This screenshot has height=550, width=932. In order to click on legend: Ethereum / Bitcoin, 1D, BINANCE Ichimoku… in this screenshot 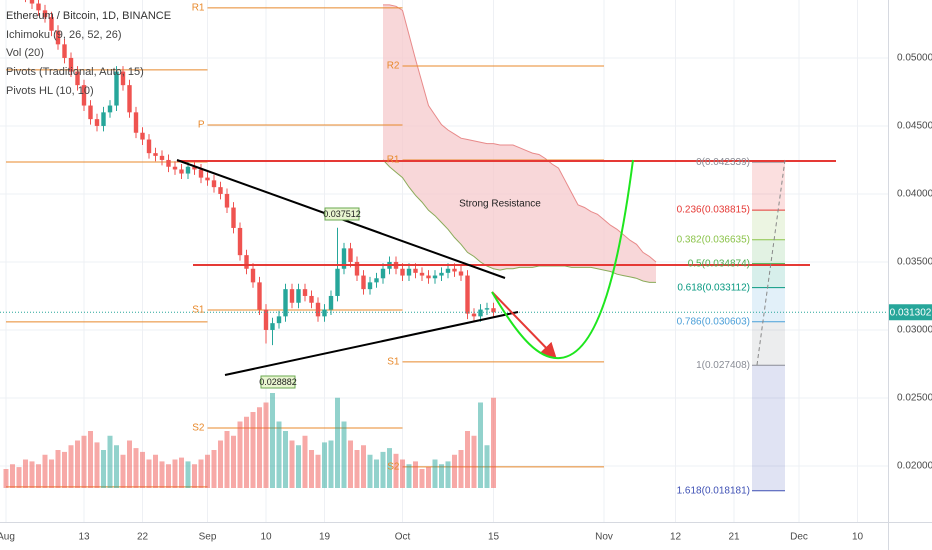, I will do `click(88, 53)`.